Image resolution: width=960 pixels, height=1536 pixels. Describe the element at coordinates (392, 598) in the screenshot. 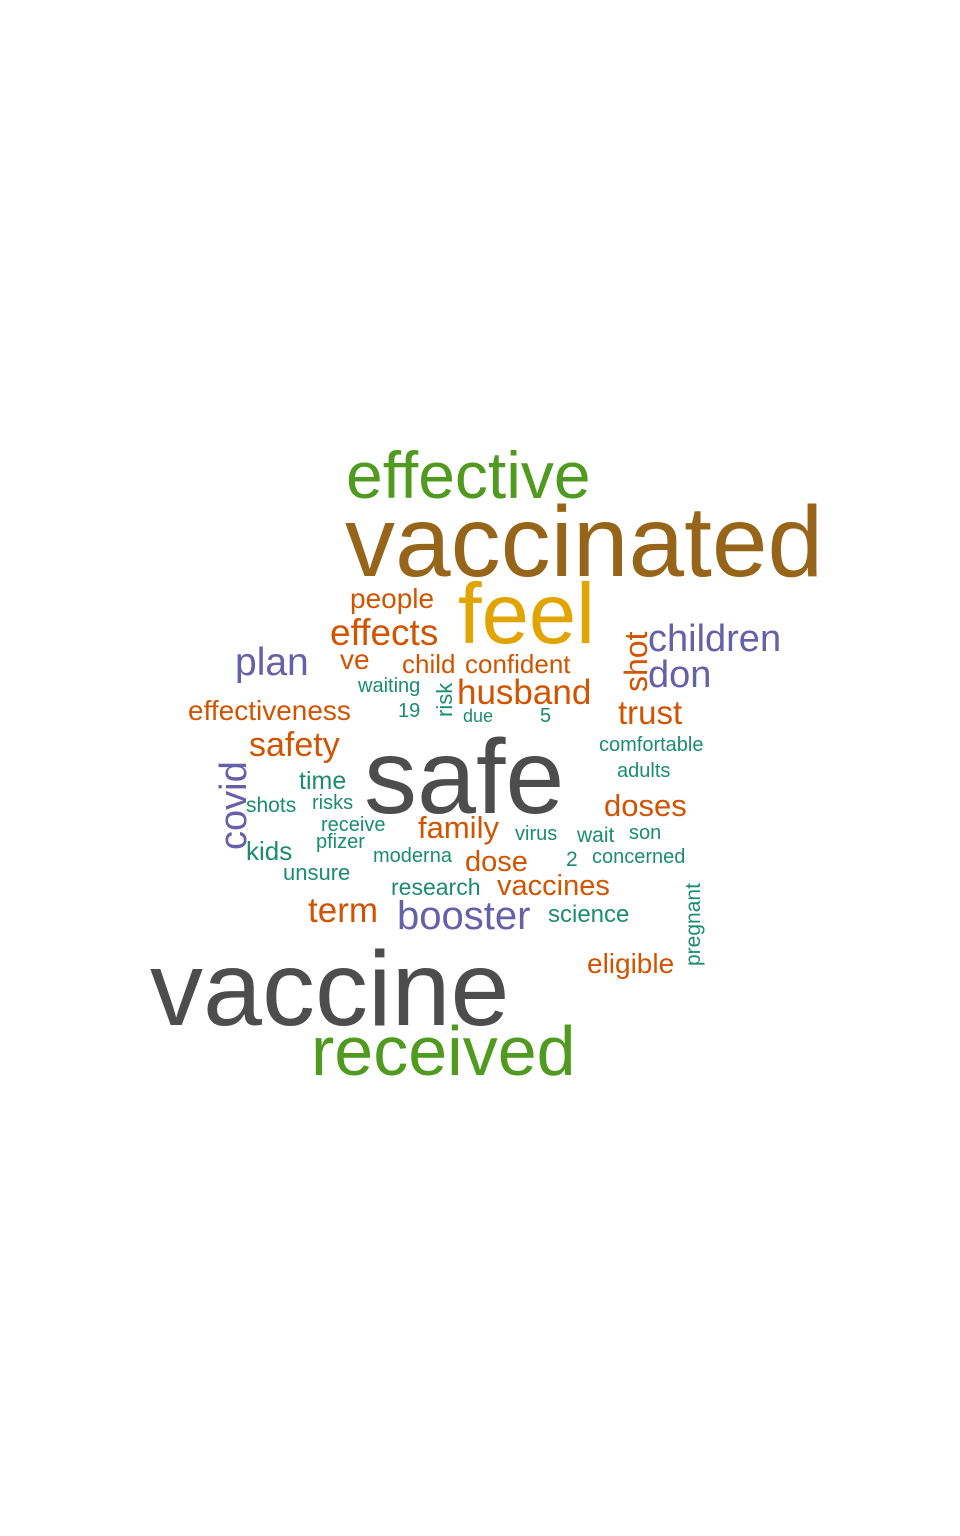

I see `word-people: people` at that location.